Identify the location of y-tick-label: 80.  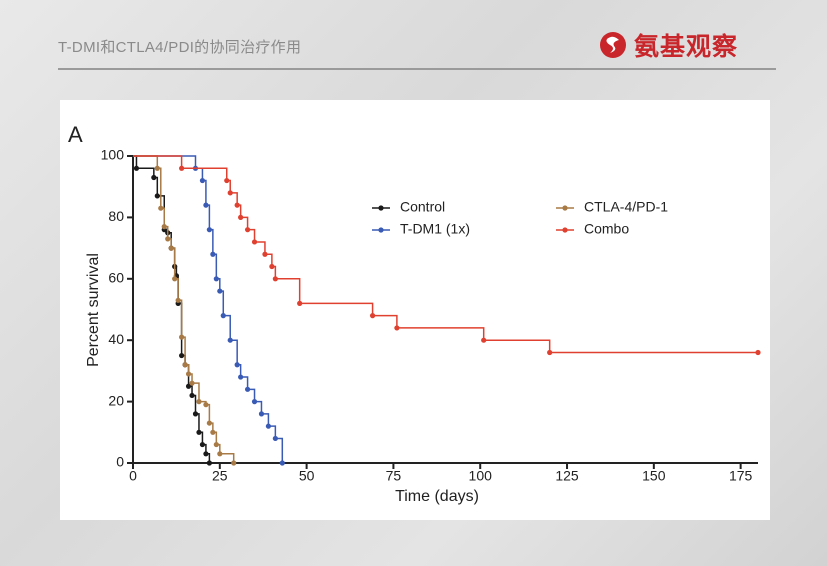
(116, 216).